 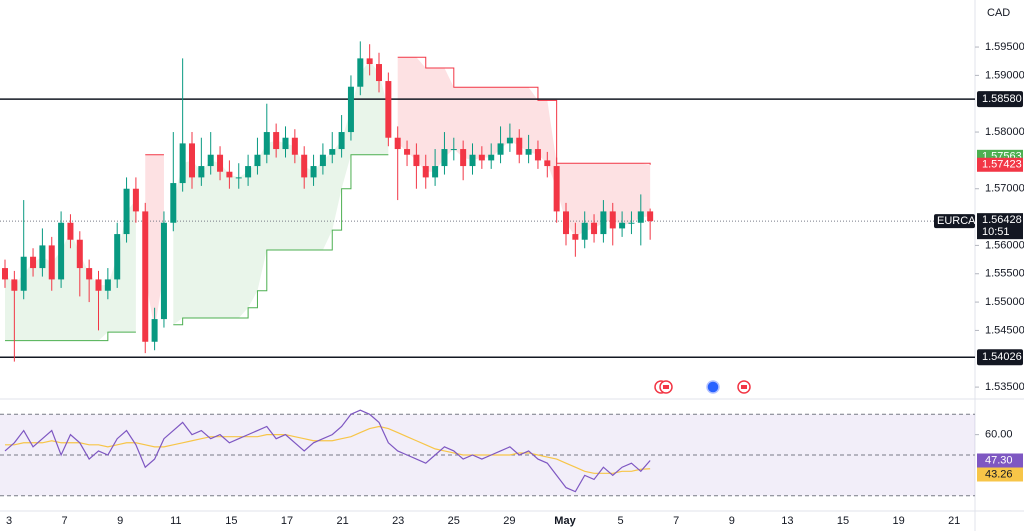 What do you see at coordinates (1004, 75) in the screenshot?
I see `y-tick-label: 1.59000` at bounding box center [1004, 75].